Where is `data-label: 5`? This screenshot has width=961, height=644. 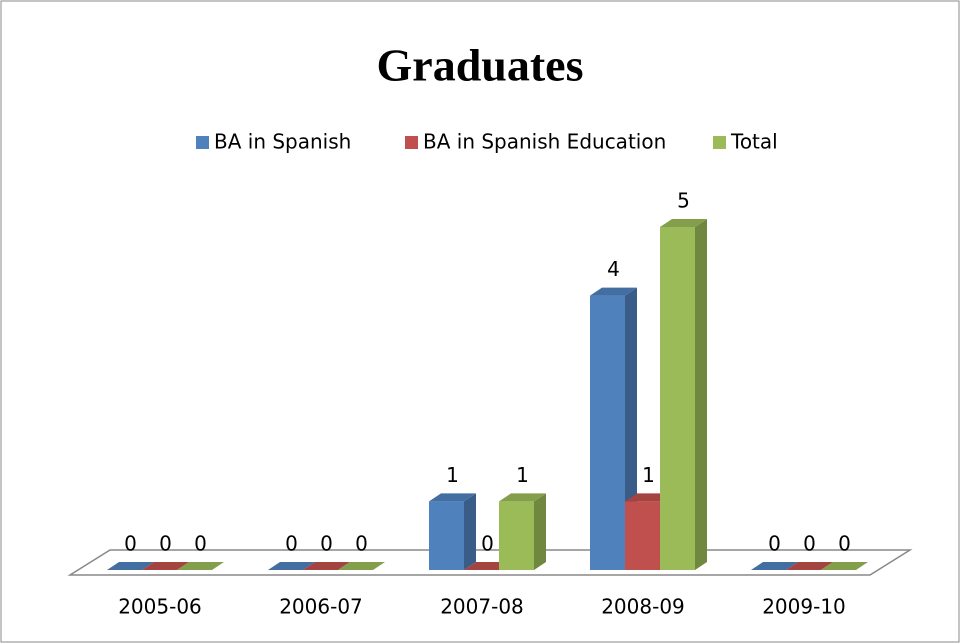
data-label: 5 is located at coordinates (683, 201).